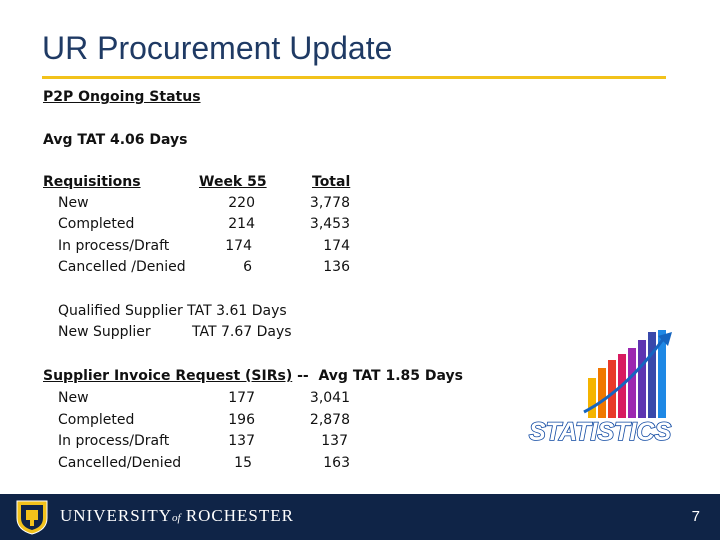  What do you see at coordinates (329, 398) in the screenshot?
I see `sir-row-total: 3,041` at bounding box center [329, 398].